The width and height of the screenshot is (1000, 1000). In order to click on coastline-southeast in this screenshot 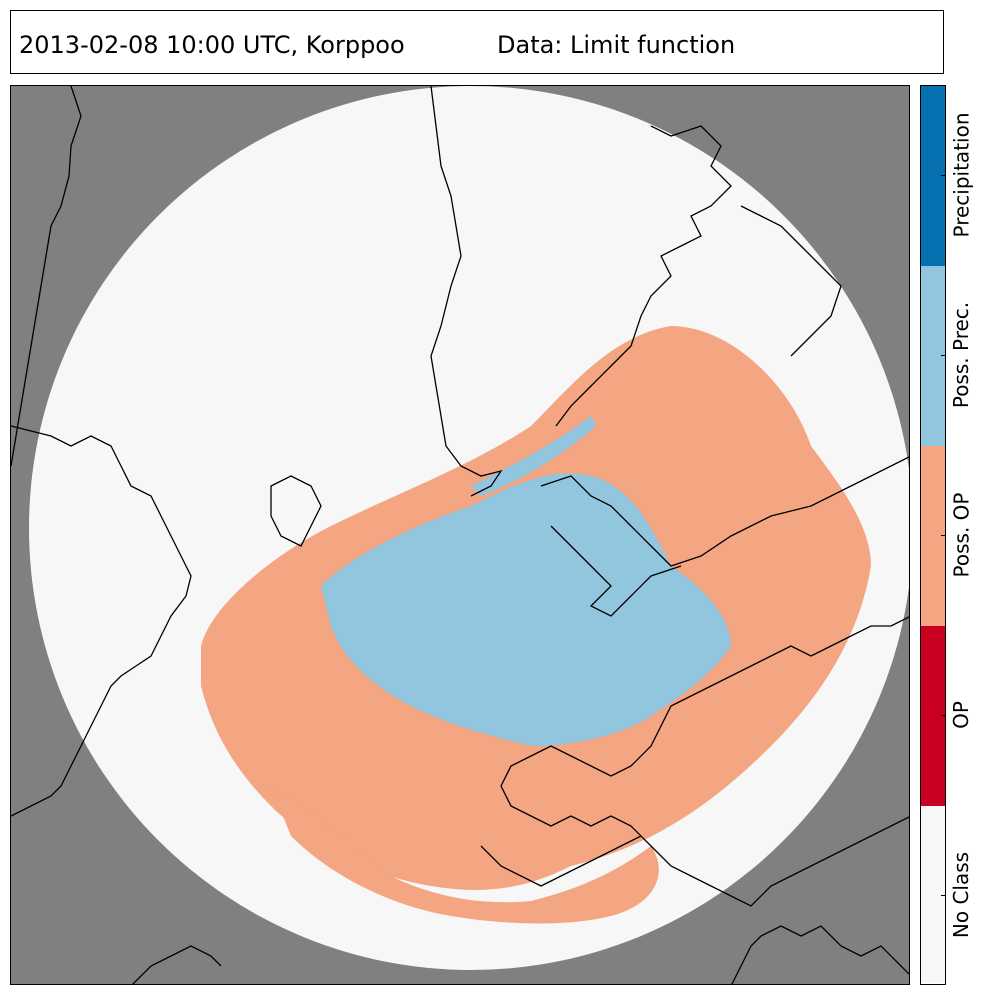, I will do `click(820, 954)`.